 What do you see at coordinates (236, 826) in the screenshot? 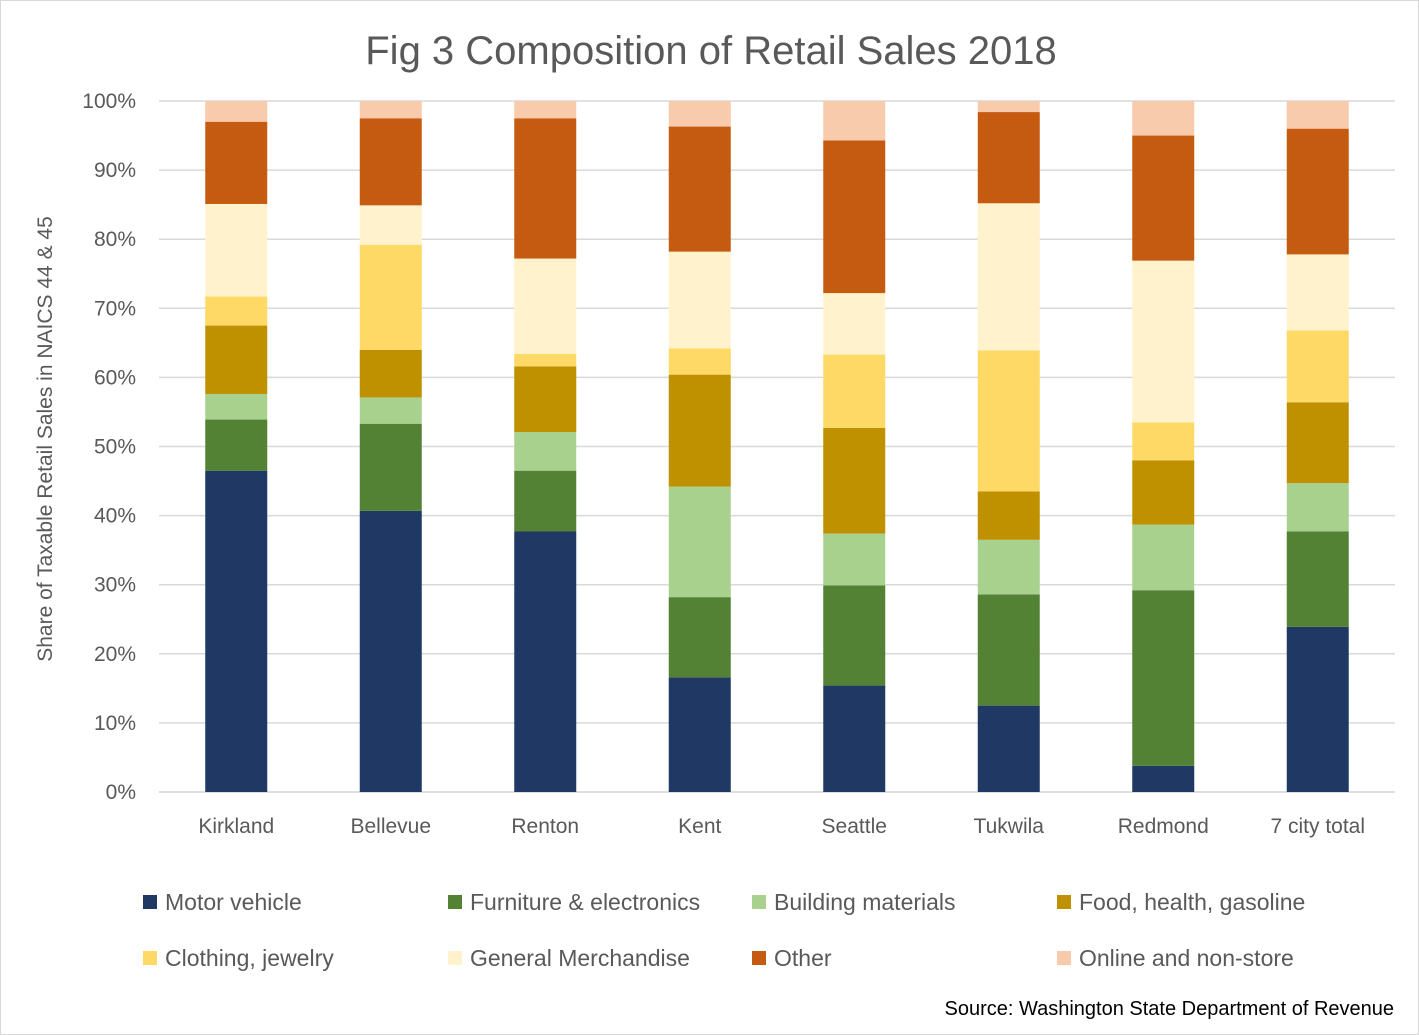
I see `x-tick-label: Kirkland` at bounding box center [236, 826].